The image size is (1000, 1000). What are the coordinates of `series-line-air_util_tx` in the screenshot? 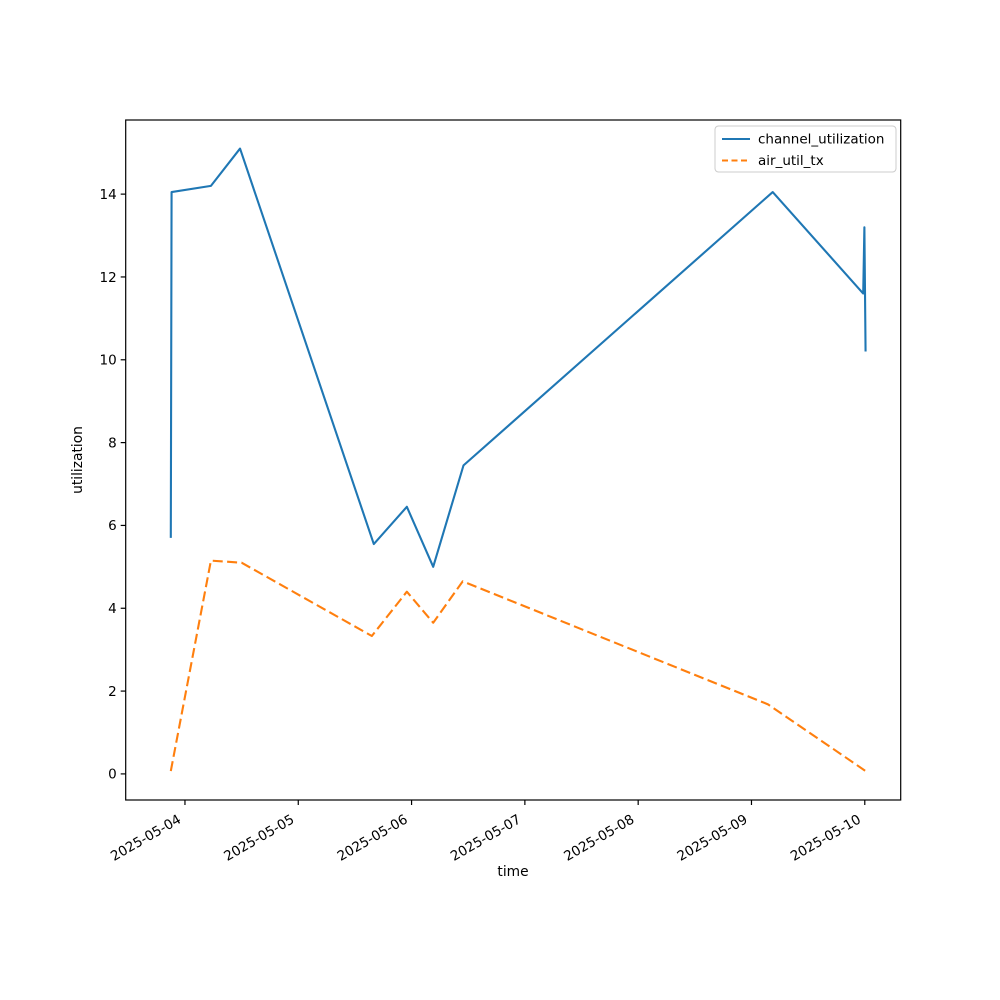 It's located at (518, 665).